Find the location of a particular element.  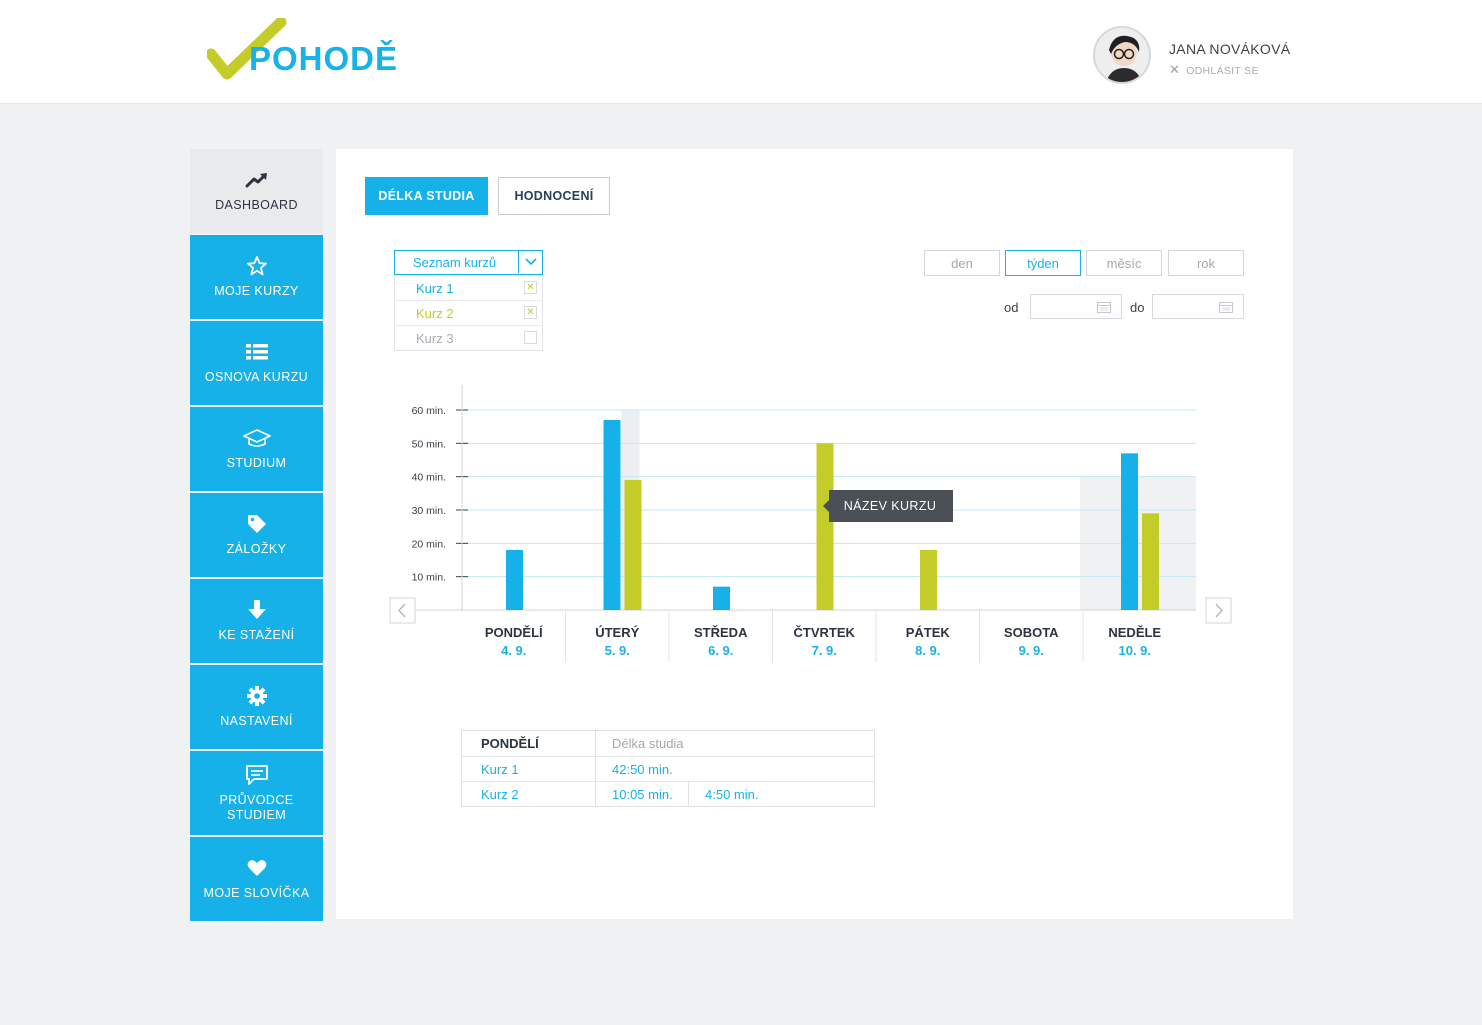

chart-prev-button is located at coordinates (402, 610).